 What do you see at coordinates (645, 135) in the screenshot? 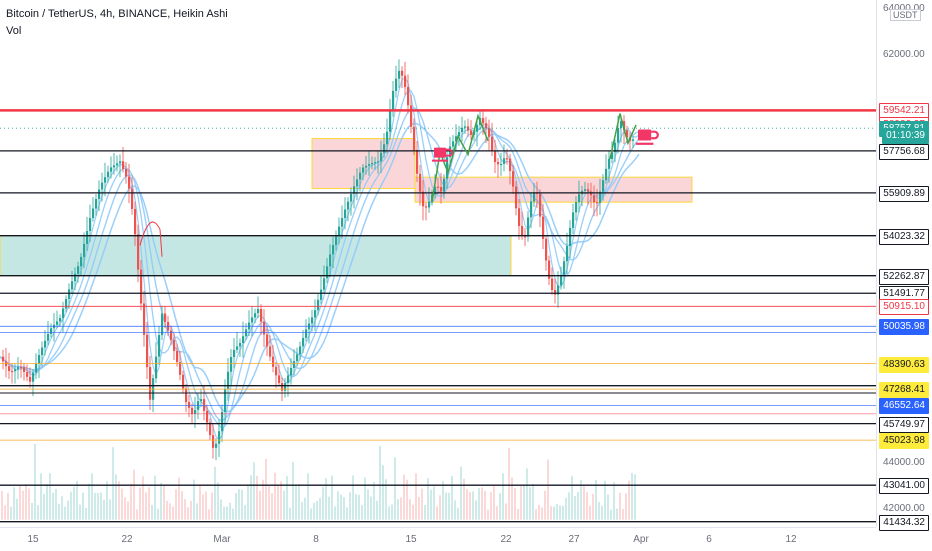
I see `cup-body` at bounding box center [645, 135].